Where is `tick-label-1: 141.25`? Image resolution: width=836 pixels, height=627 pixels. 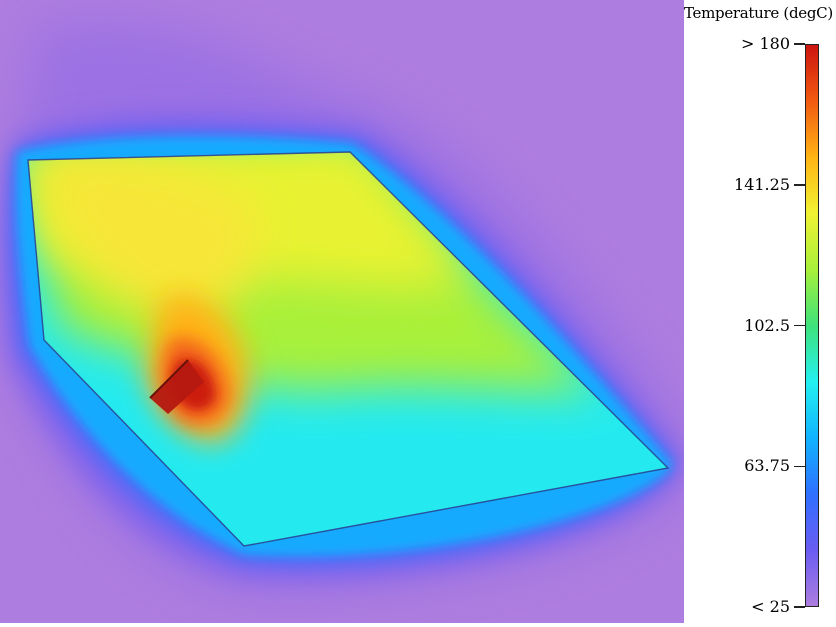 tick-label-1: 141.25 is located at coordinates (762, 184).